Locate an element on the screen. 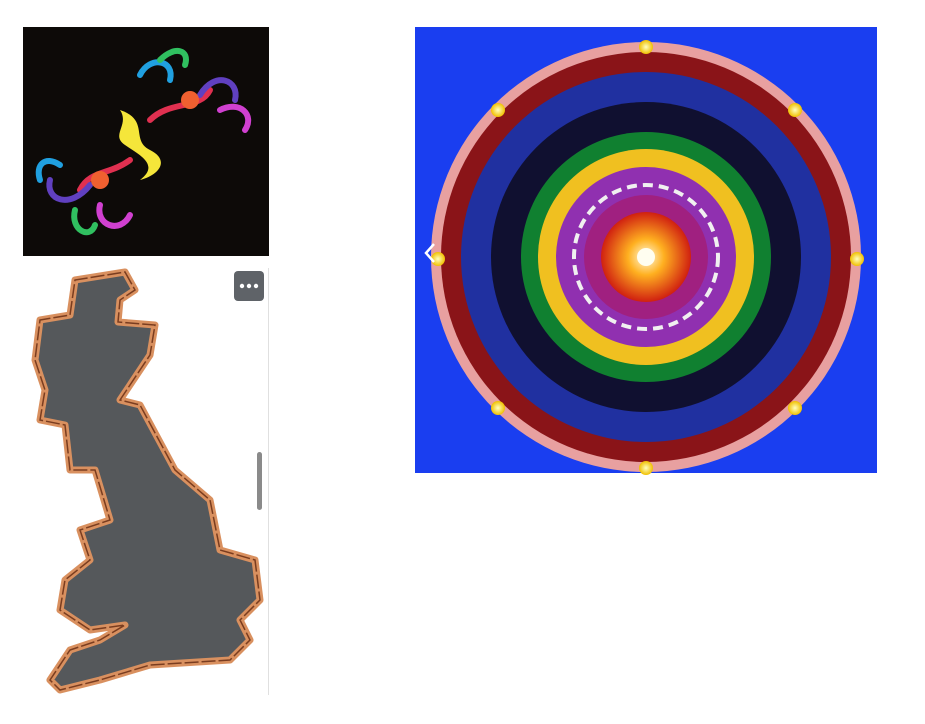 Image resolution: width=925 pixels, height=724 pixels. prev-arrow is located at coordinates (429, 253).